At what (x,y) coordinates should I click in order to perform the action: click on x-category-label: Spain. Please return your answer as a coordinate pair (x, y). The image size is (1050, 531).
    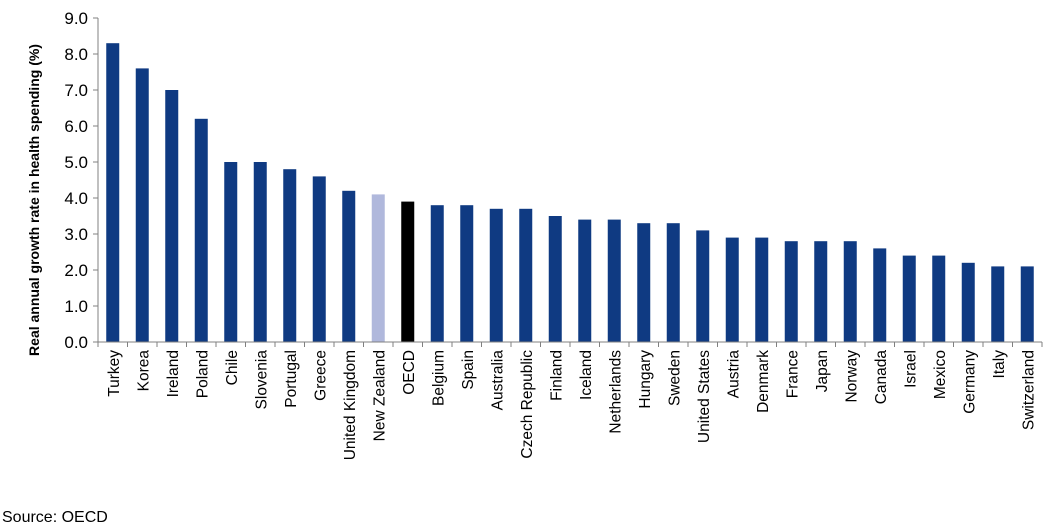
    Looking at the image, I should click on (468, 370).